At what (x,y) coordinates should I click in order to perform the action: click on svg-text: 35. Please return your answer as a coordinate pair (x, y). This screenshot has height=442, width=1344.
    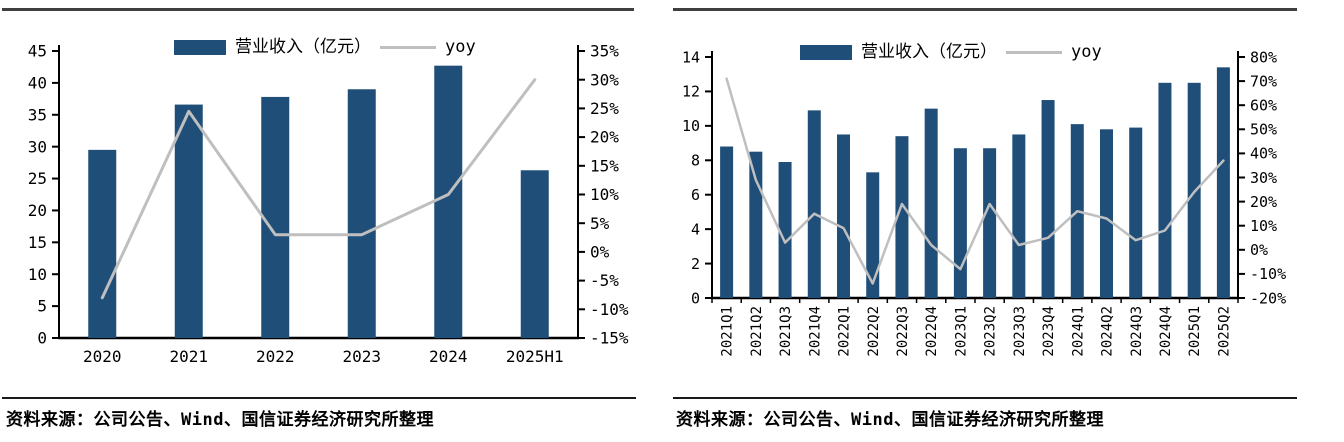
    Looking at the image, I should click on (37, 114).